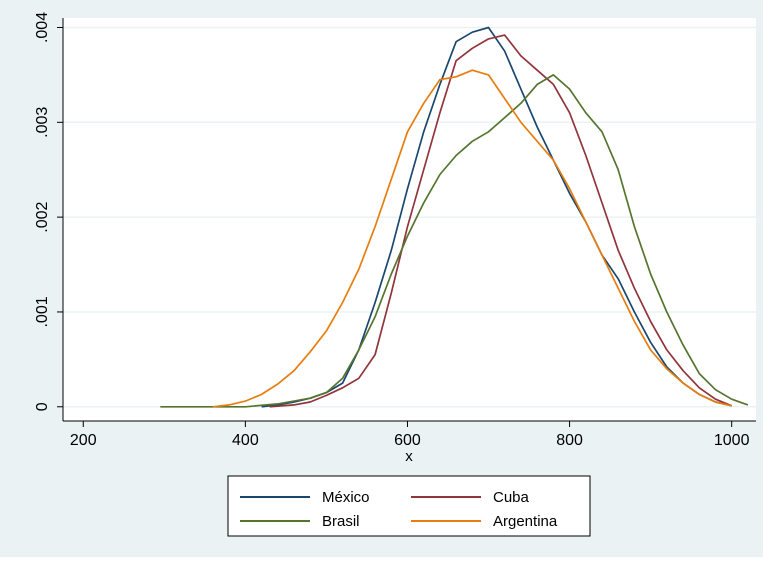 The image size is (763, 562). Describe the element at coordinates (83, 440) in the screenshot. I see `x-tick-label: 200` at that location.